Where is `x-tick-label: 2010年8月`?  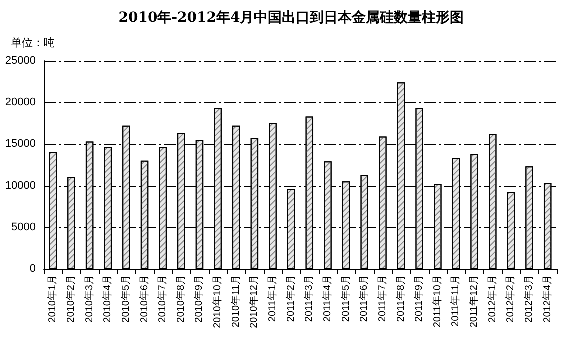 x-tick-label: 2010年8月 is located at coordinates (180, 299).